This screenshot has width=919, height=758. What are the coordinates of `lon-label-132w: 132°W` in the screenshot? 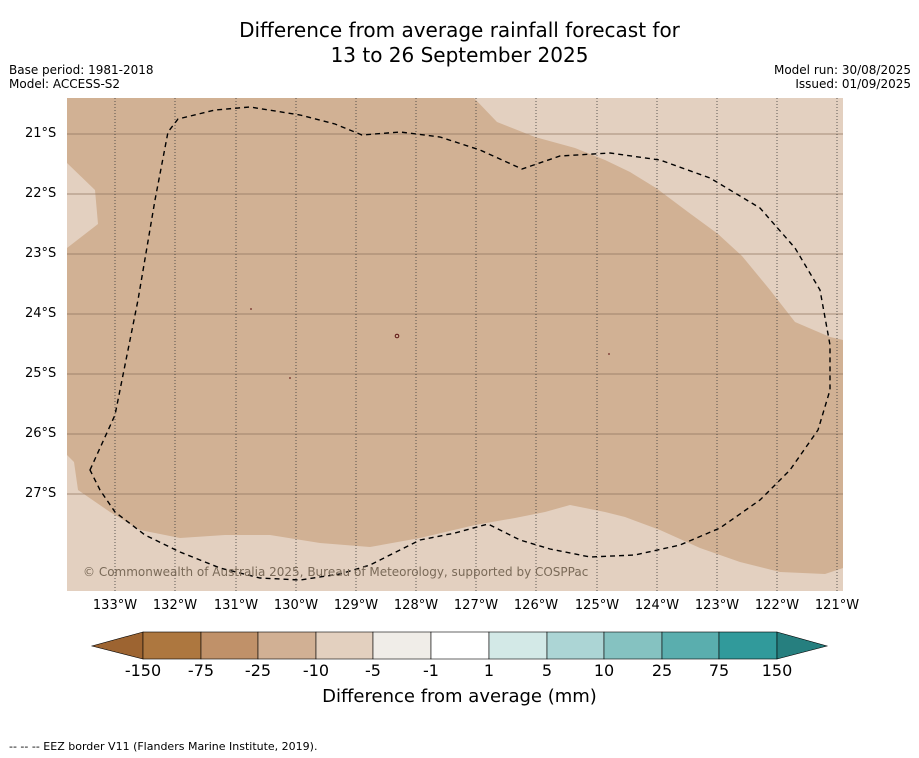 It's located at (175, 605).